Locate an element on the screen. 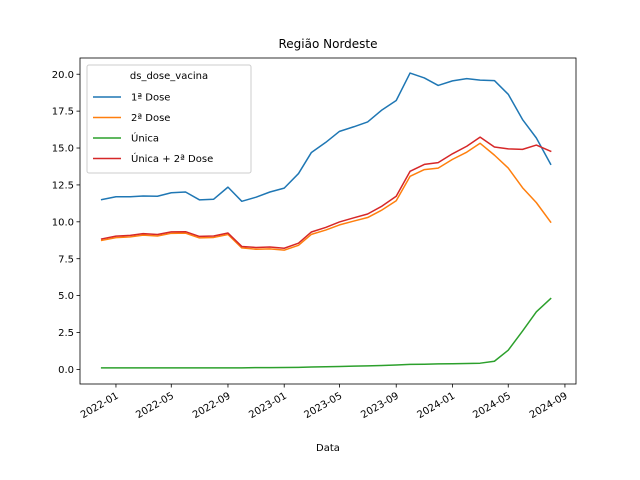  legend-entry-4: Única + 2ª Dose is located at coordinates (172, 158).